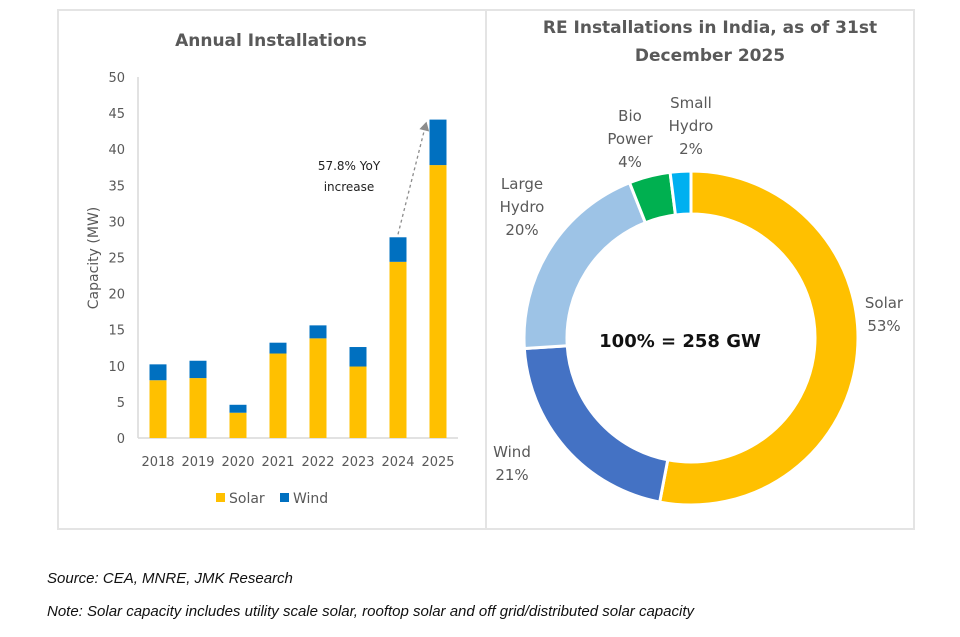 This screenshot has width=960, height=637. I want to click on y-tick-label: 25, so click(116, 259).